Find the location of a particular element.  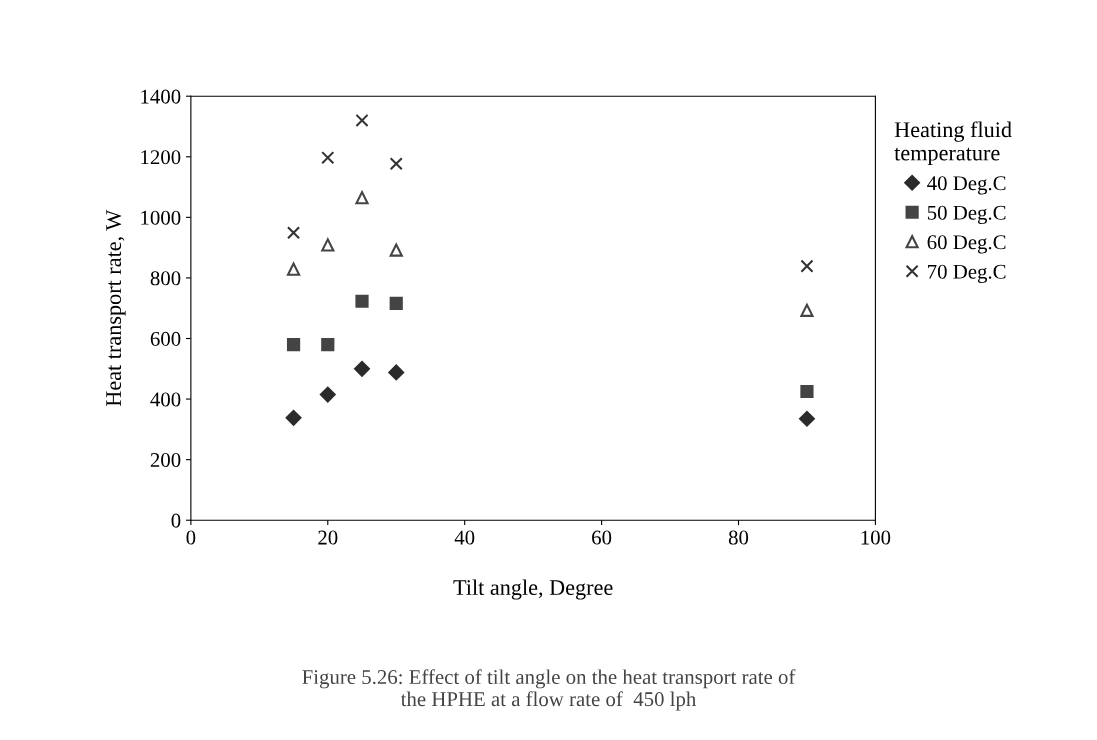

legend-label: 60 Deg.C is located at coordinates (966, 244).